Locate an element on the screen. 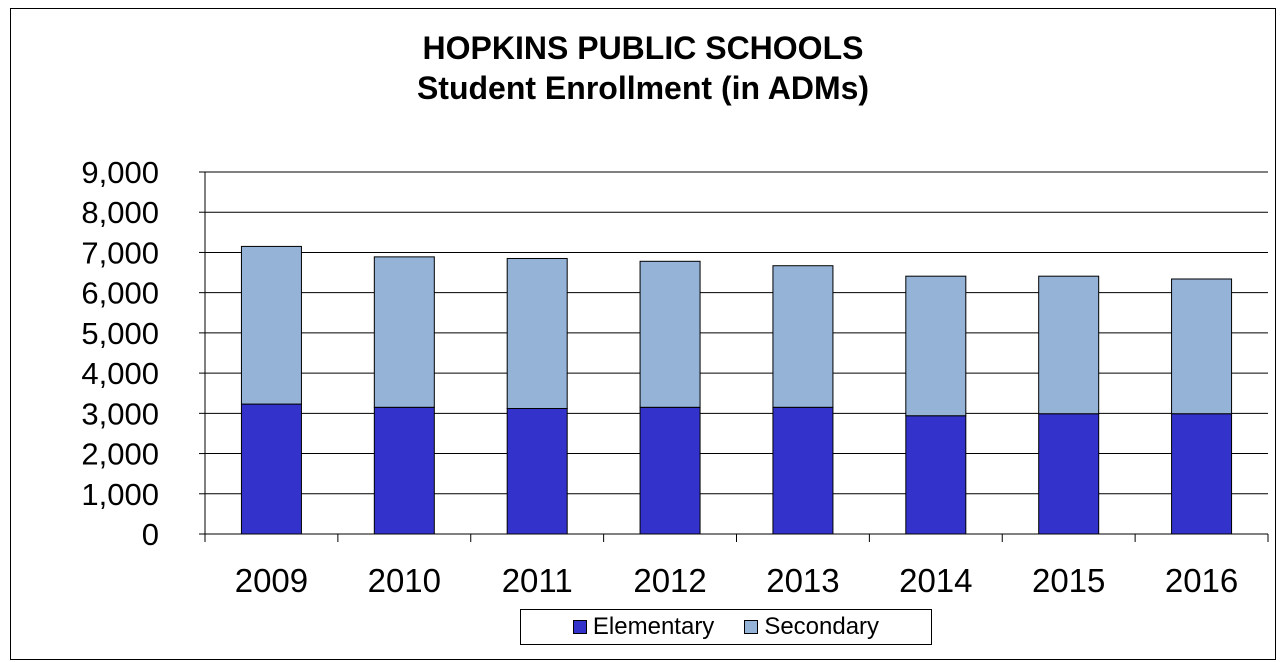  bar-secondary-2014 is located at coordinates (936, 346).